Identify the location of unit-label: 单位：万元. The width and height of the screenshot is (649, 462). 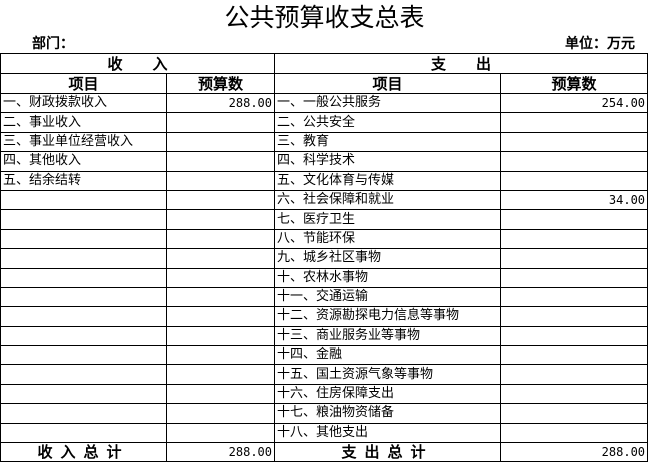
(600, 44).